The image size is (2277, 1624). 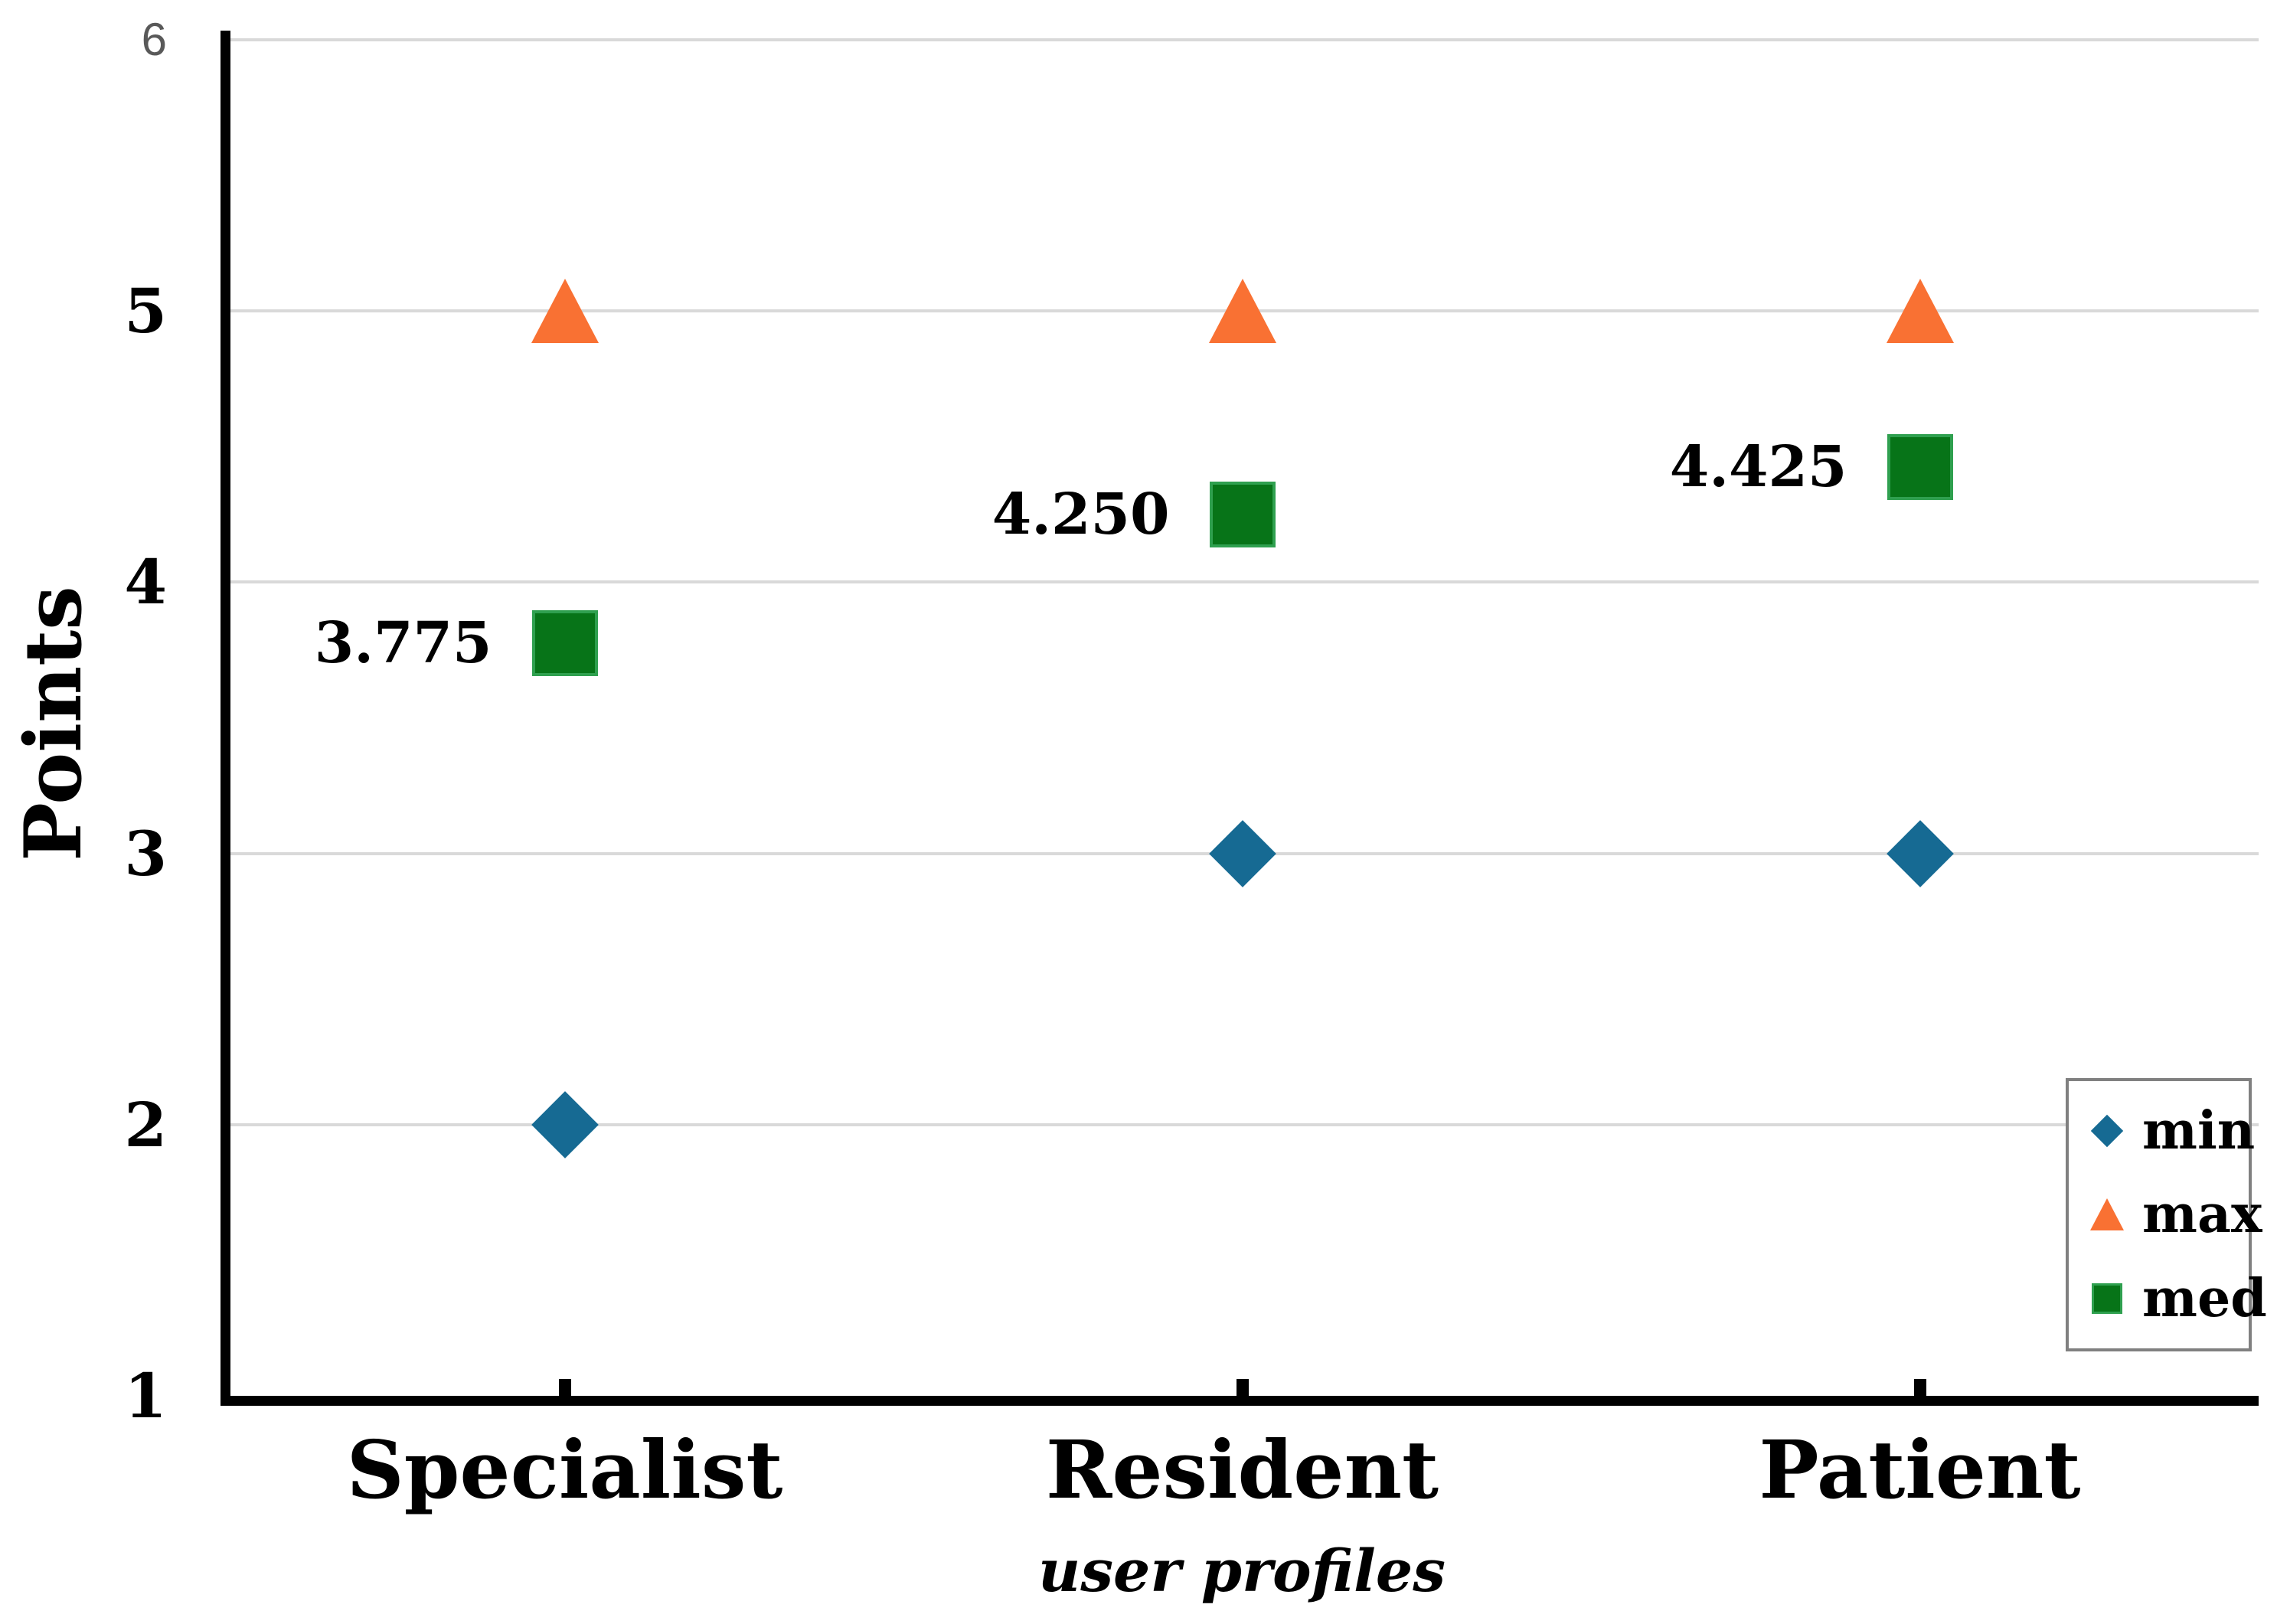 I want to click on marker-max-specialist, so click(x=565, y=311).